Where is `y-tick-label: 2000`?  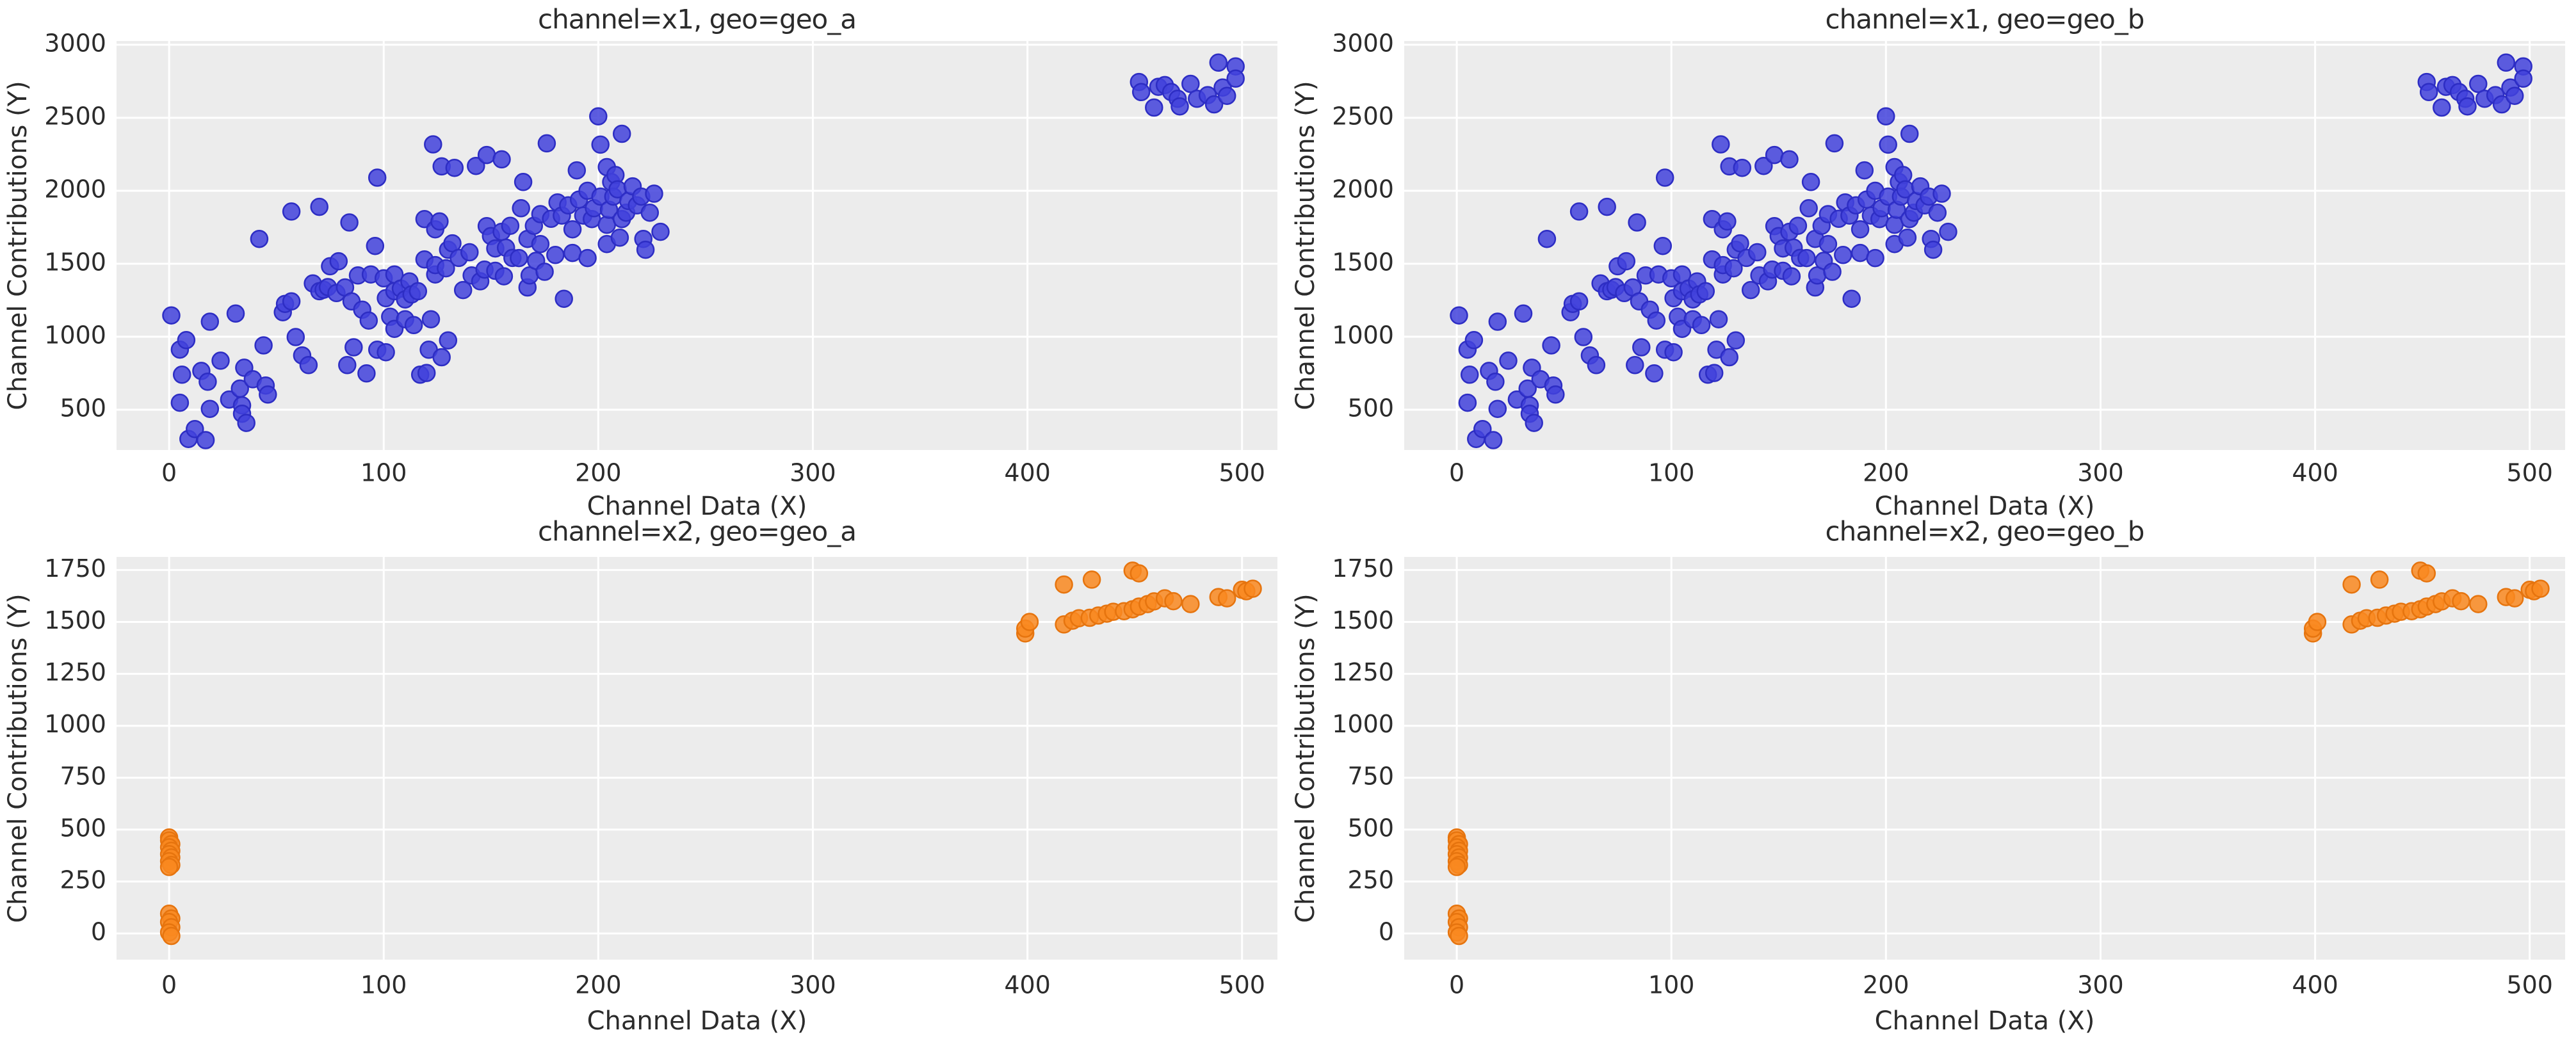
y-tick-label: 2000 is located at coordinates (1363, 189).